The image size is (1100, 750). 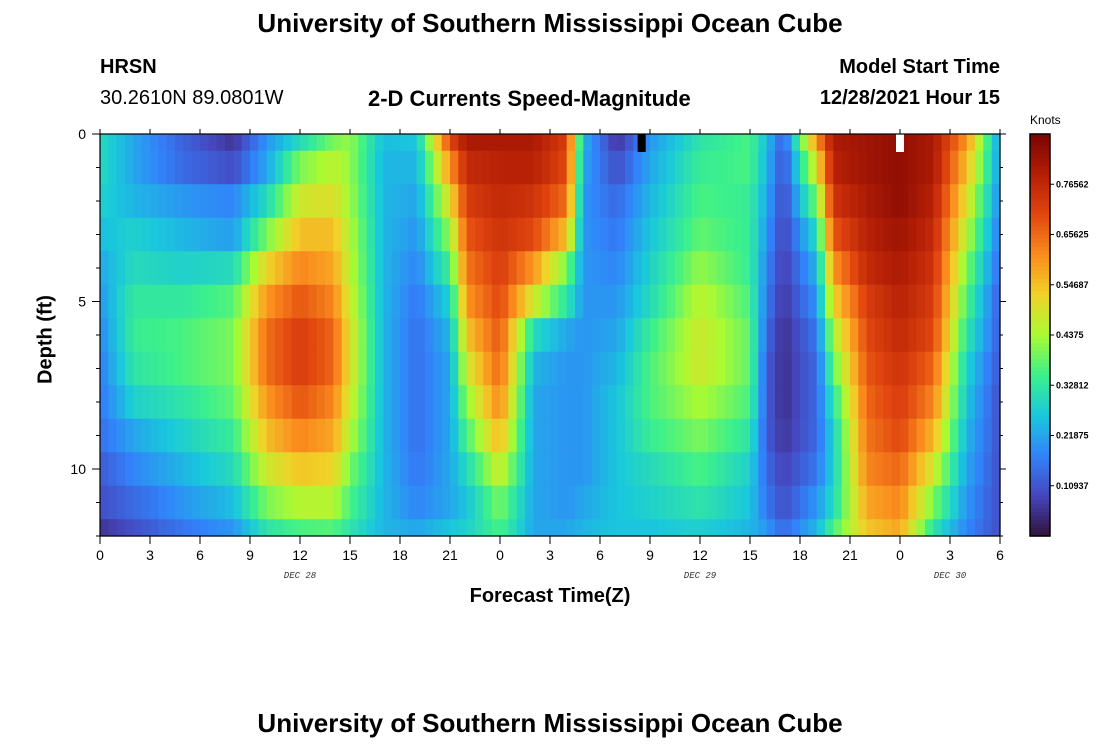 I want to click on x-tick-label: 18, so click(x=400, y=555).